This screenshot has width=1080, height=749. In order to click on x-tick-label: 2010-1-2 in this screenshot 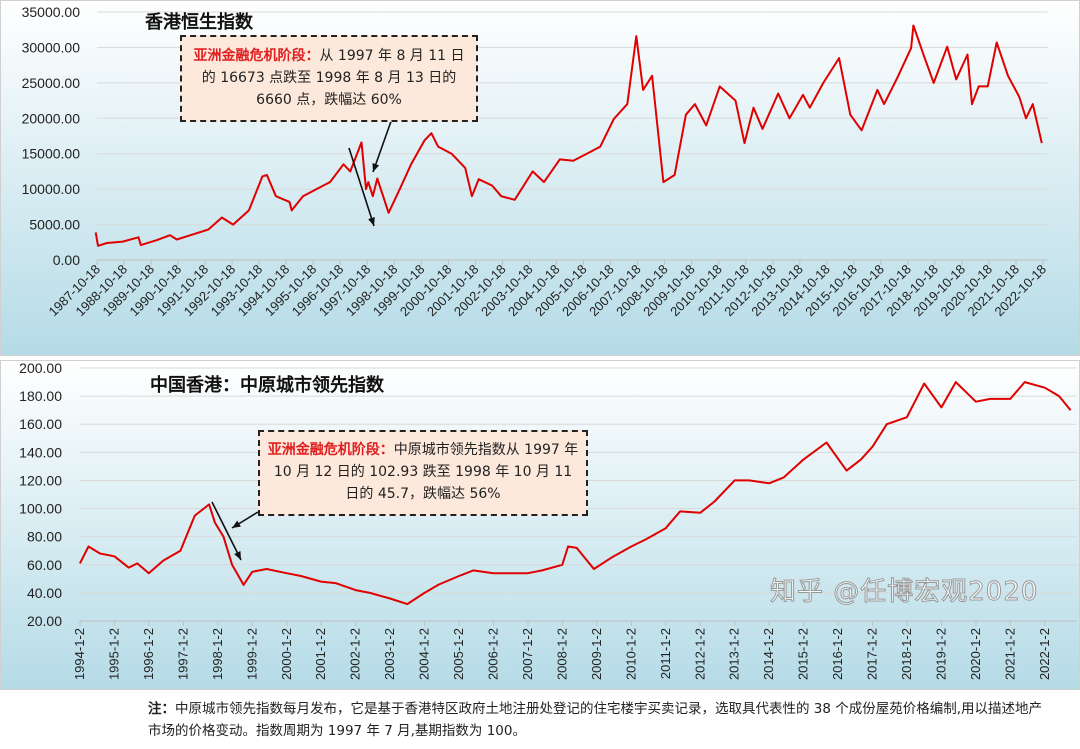, I will do `click(630, 654)`.